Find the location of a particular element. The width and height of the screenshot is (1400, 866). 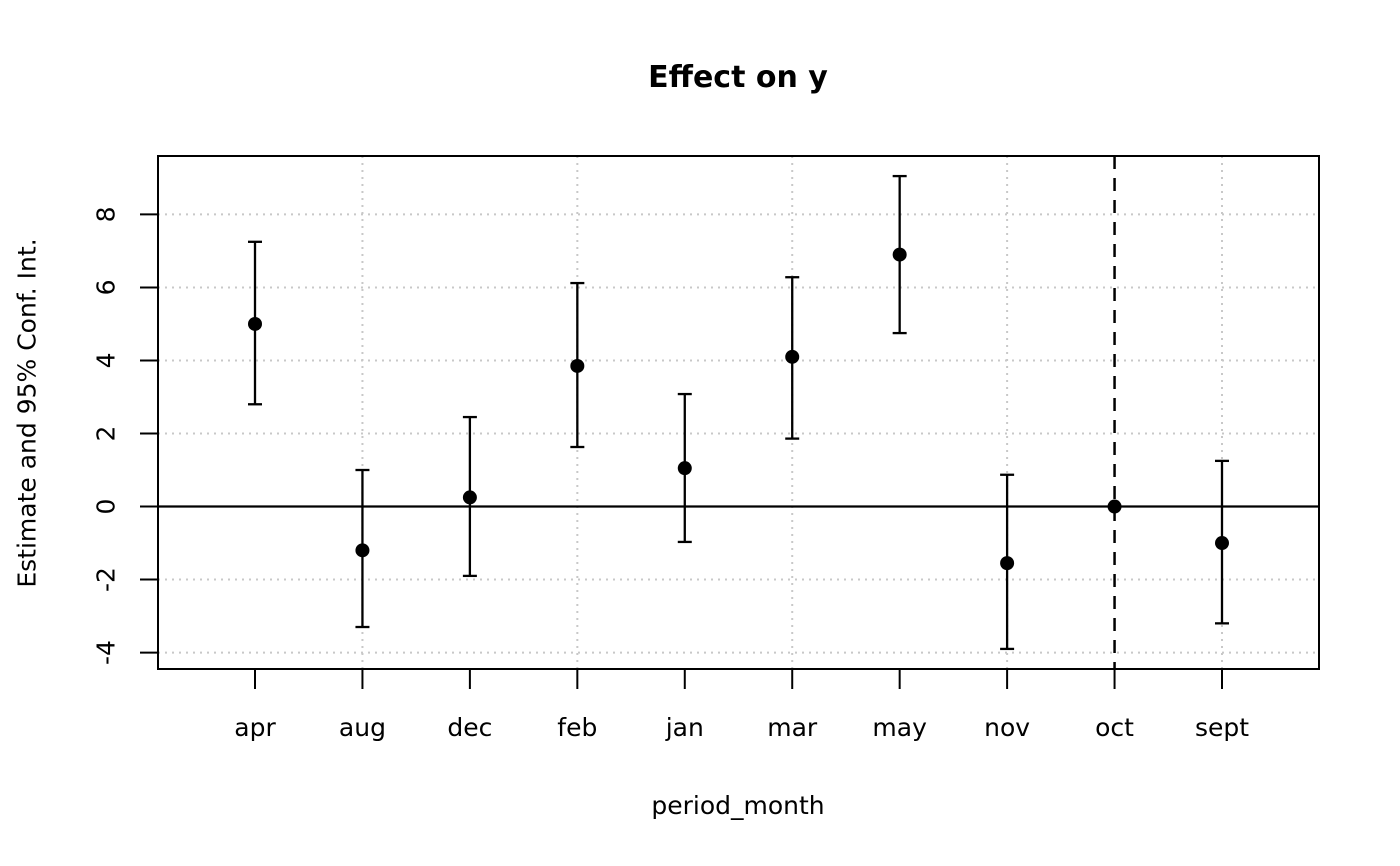

chart-title: Effect on y is located at coordinates (738, 77).